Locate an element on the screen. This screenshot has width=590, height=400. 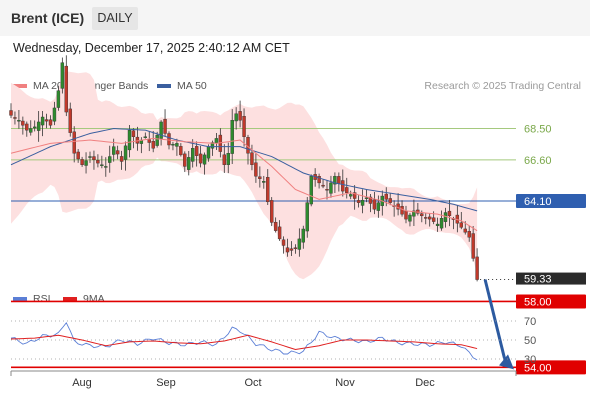
rsi-tick-30: 30 is located at coordinates (530, 360).